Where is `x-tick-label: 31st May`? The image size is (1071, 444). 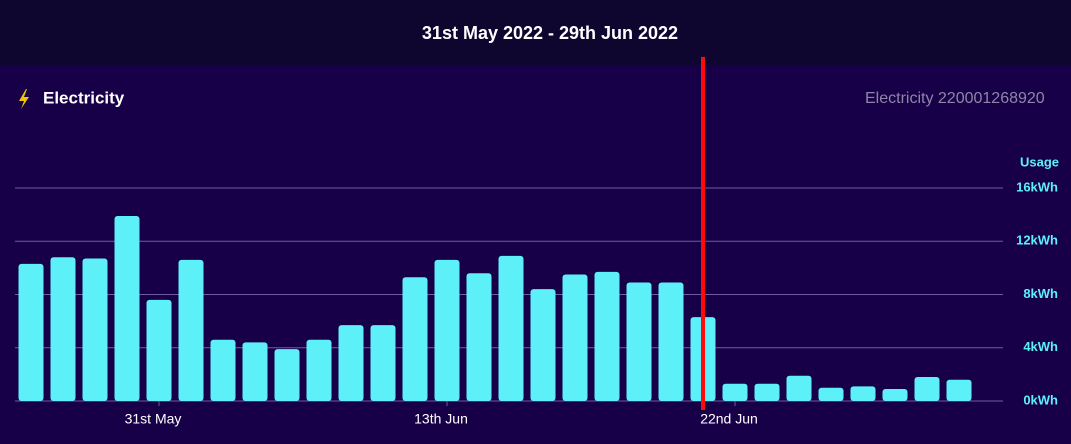 x-tick-label: 31st May is located at coordinates (153, 419).